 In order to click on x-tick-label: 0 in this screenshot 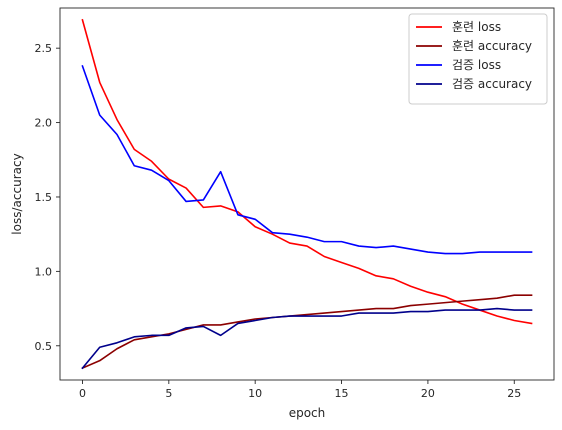, I will do `click(82, 393)`.